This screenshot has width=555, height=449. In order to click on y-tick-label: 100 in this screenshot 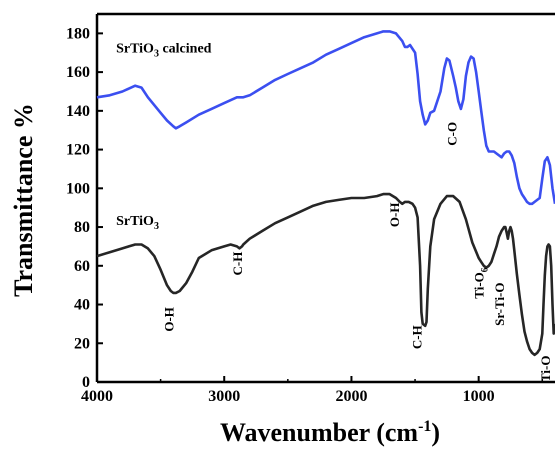, I will do `click(78, 188)`.